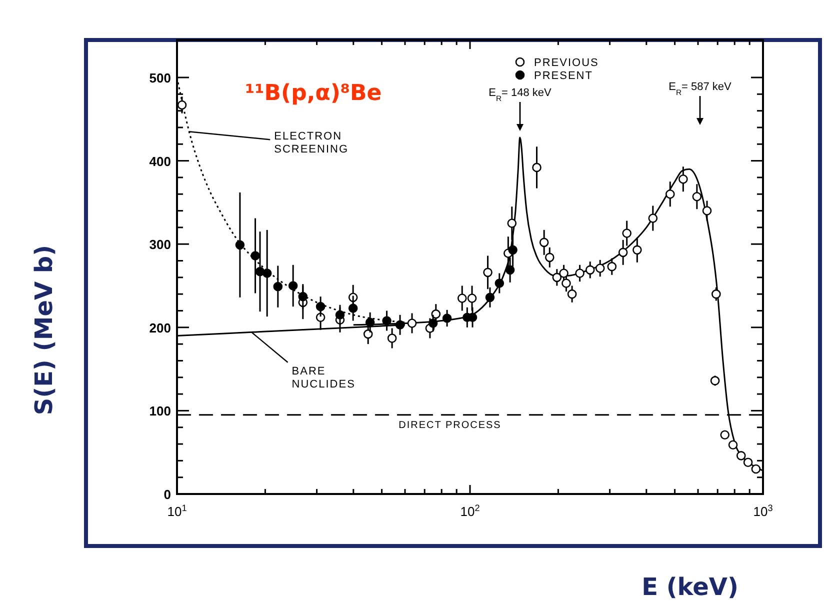  I want to click on y-tick-label: 300, so click(160, 244).